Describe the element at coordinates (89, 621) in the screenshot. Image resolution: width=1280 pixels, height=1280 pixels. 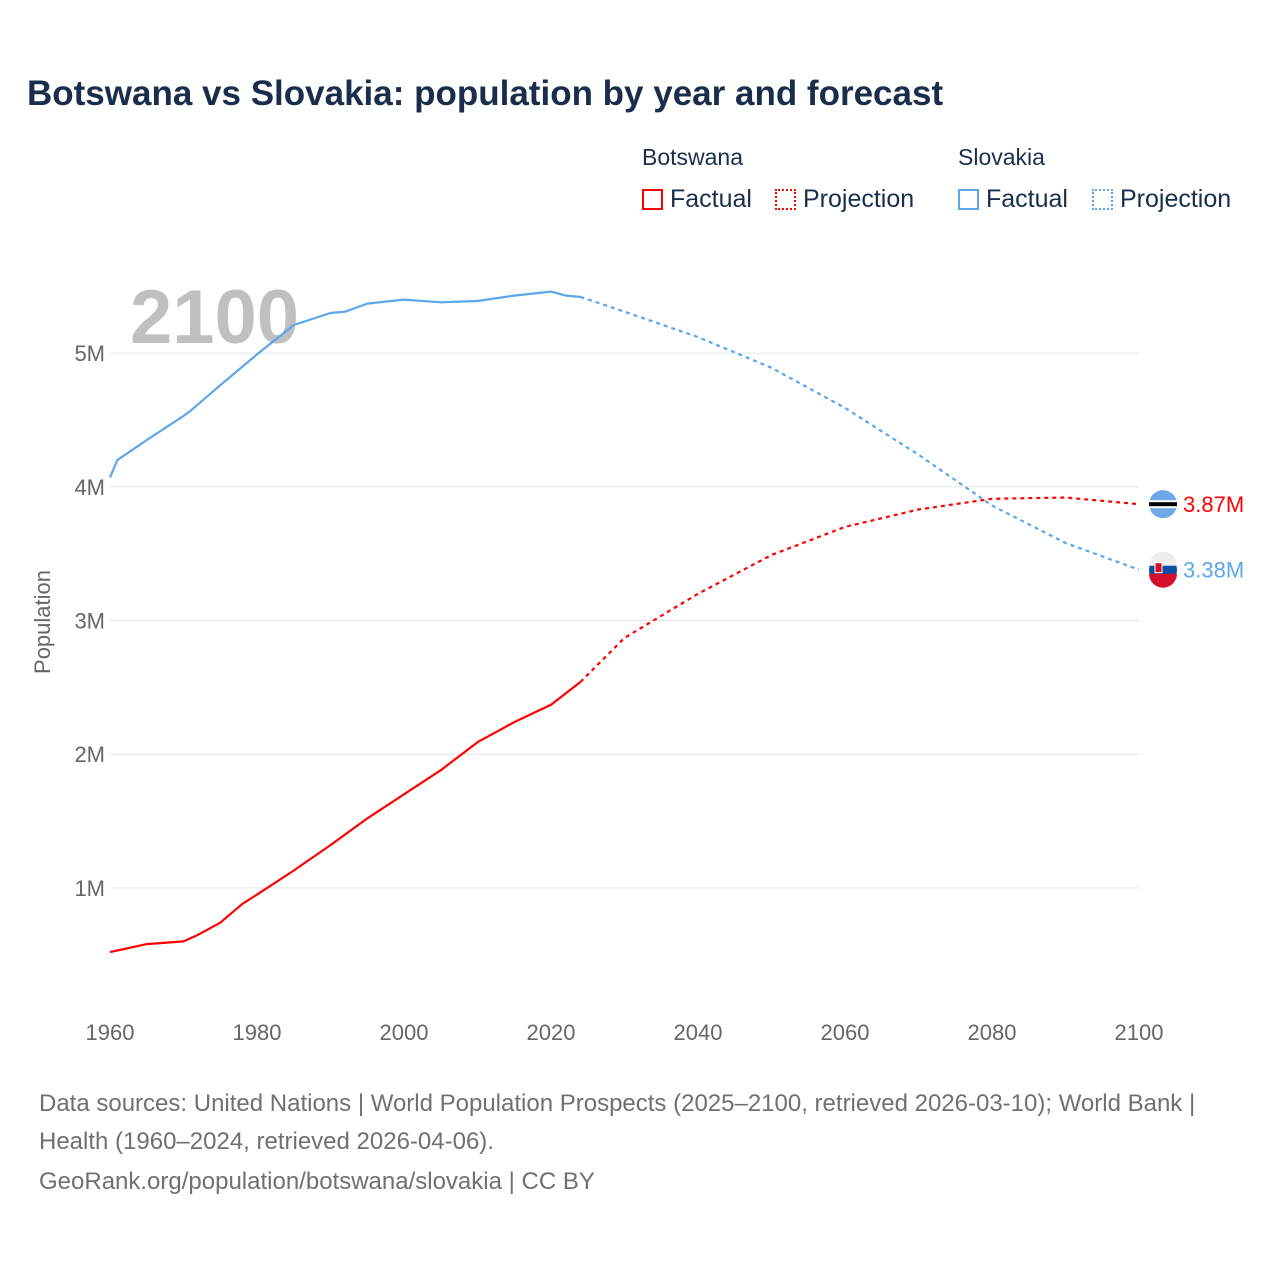
I see `y-tick-label: 3M` at that location.